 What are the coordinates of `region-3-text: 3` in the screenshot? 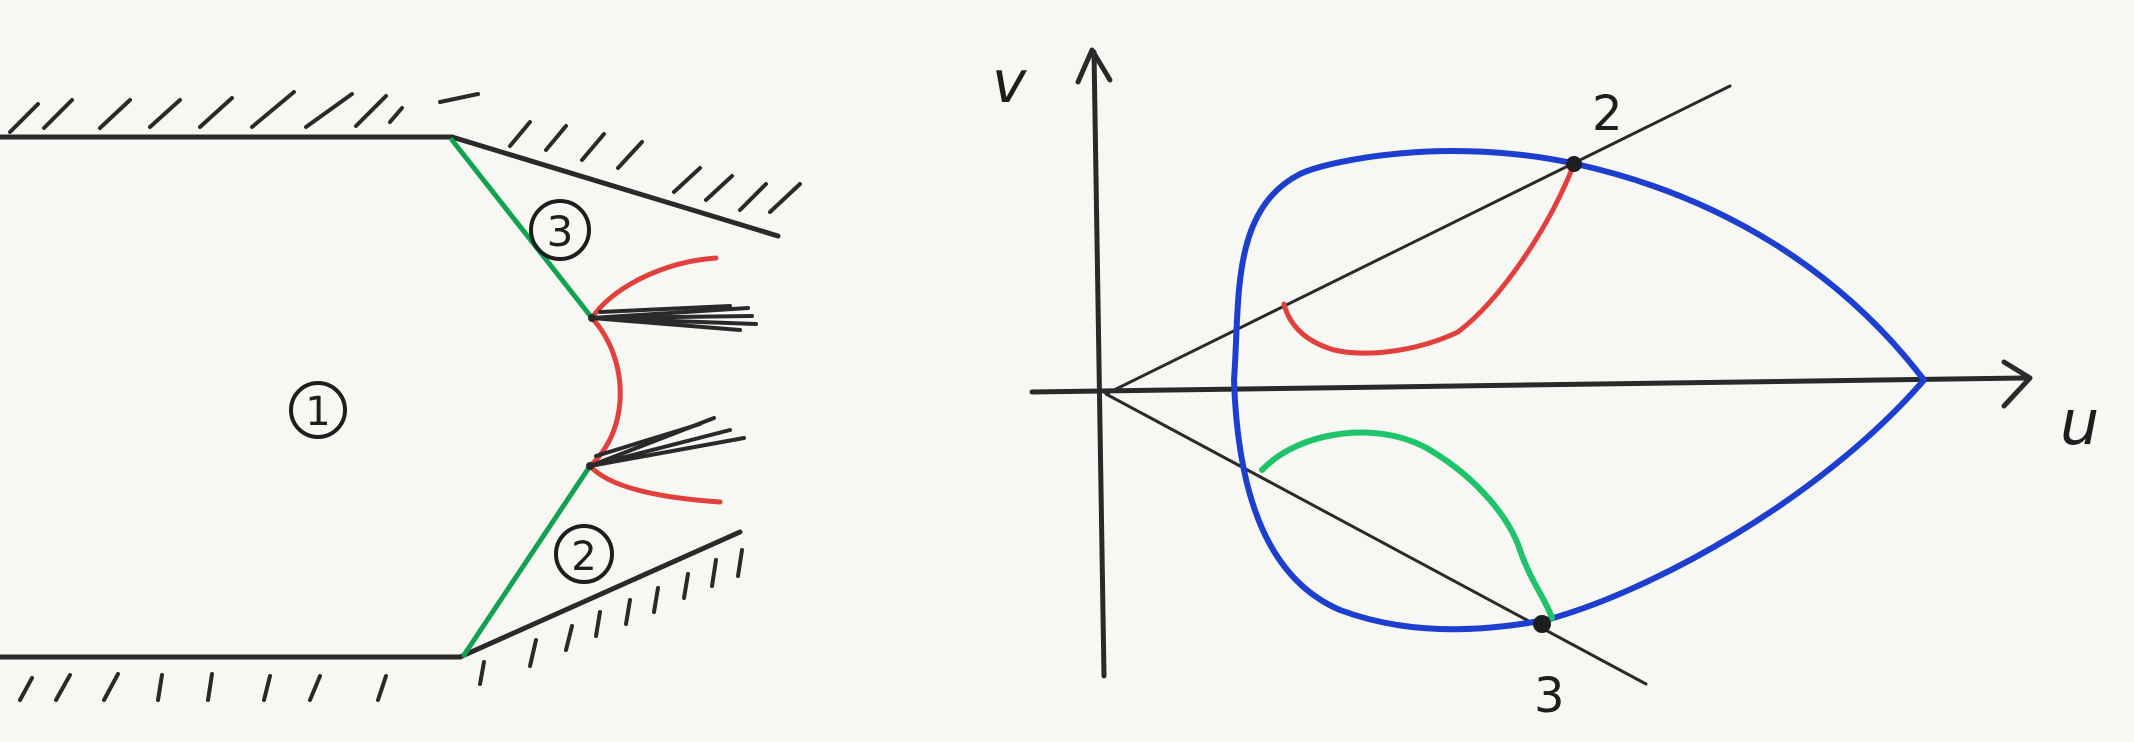 It's located at (560, 231).